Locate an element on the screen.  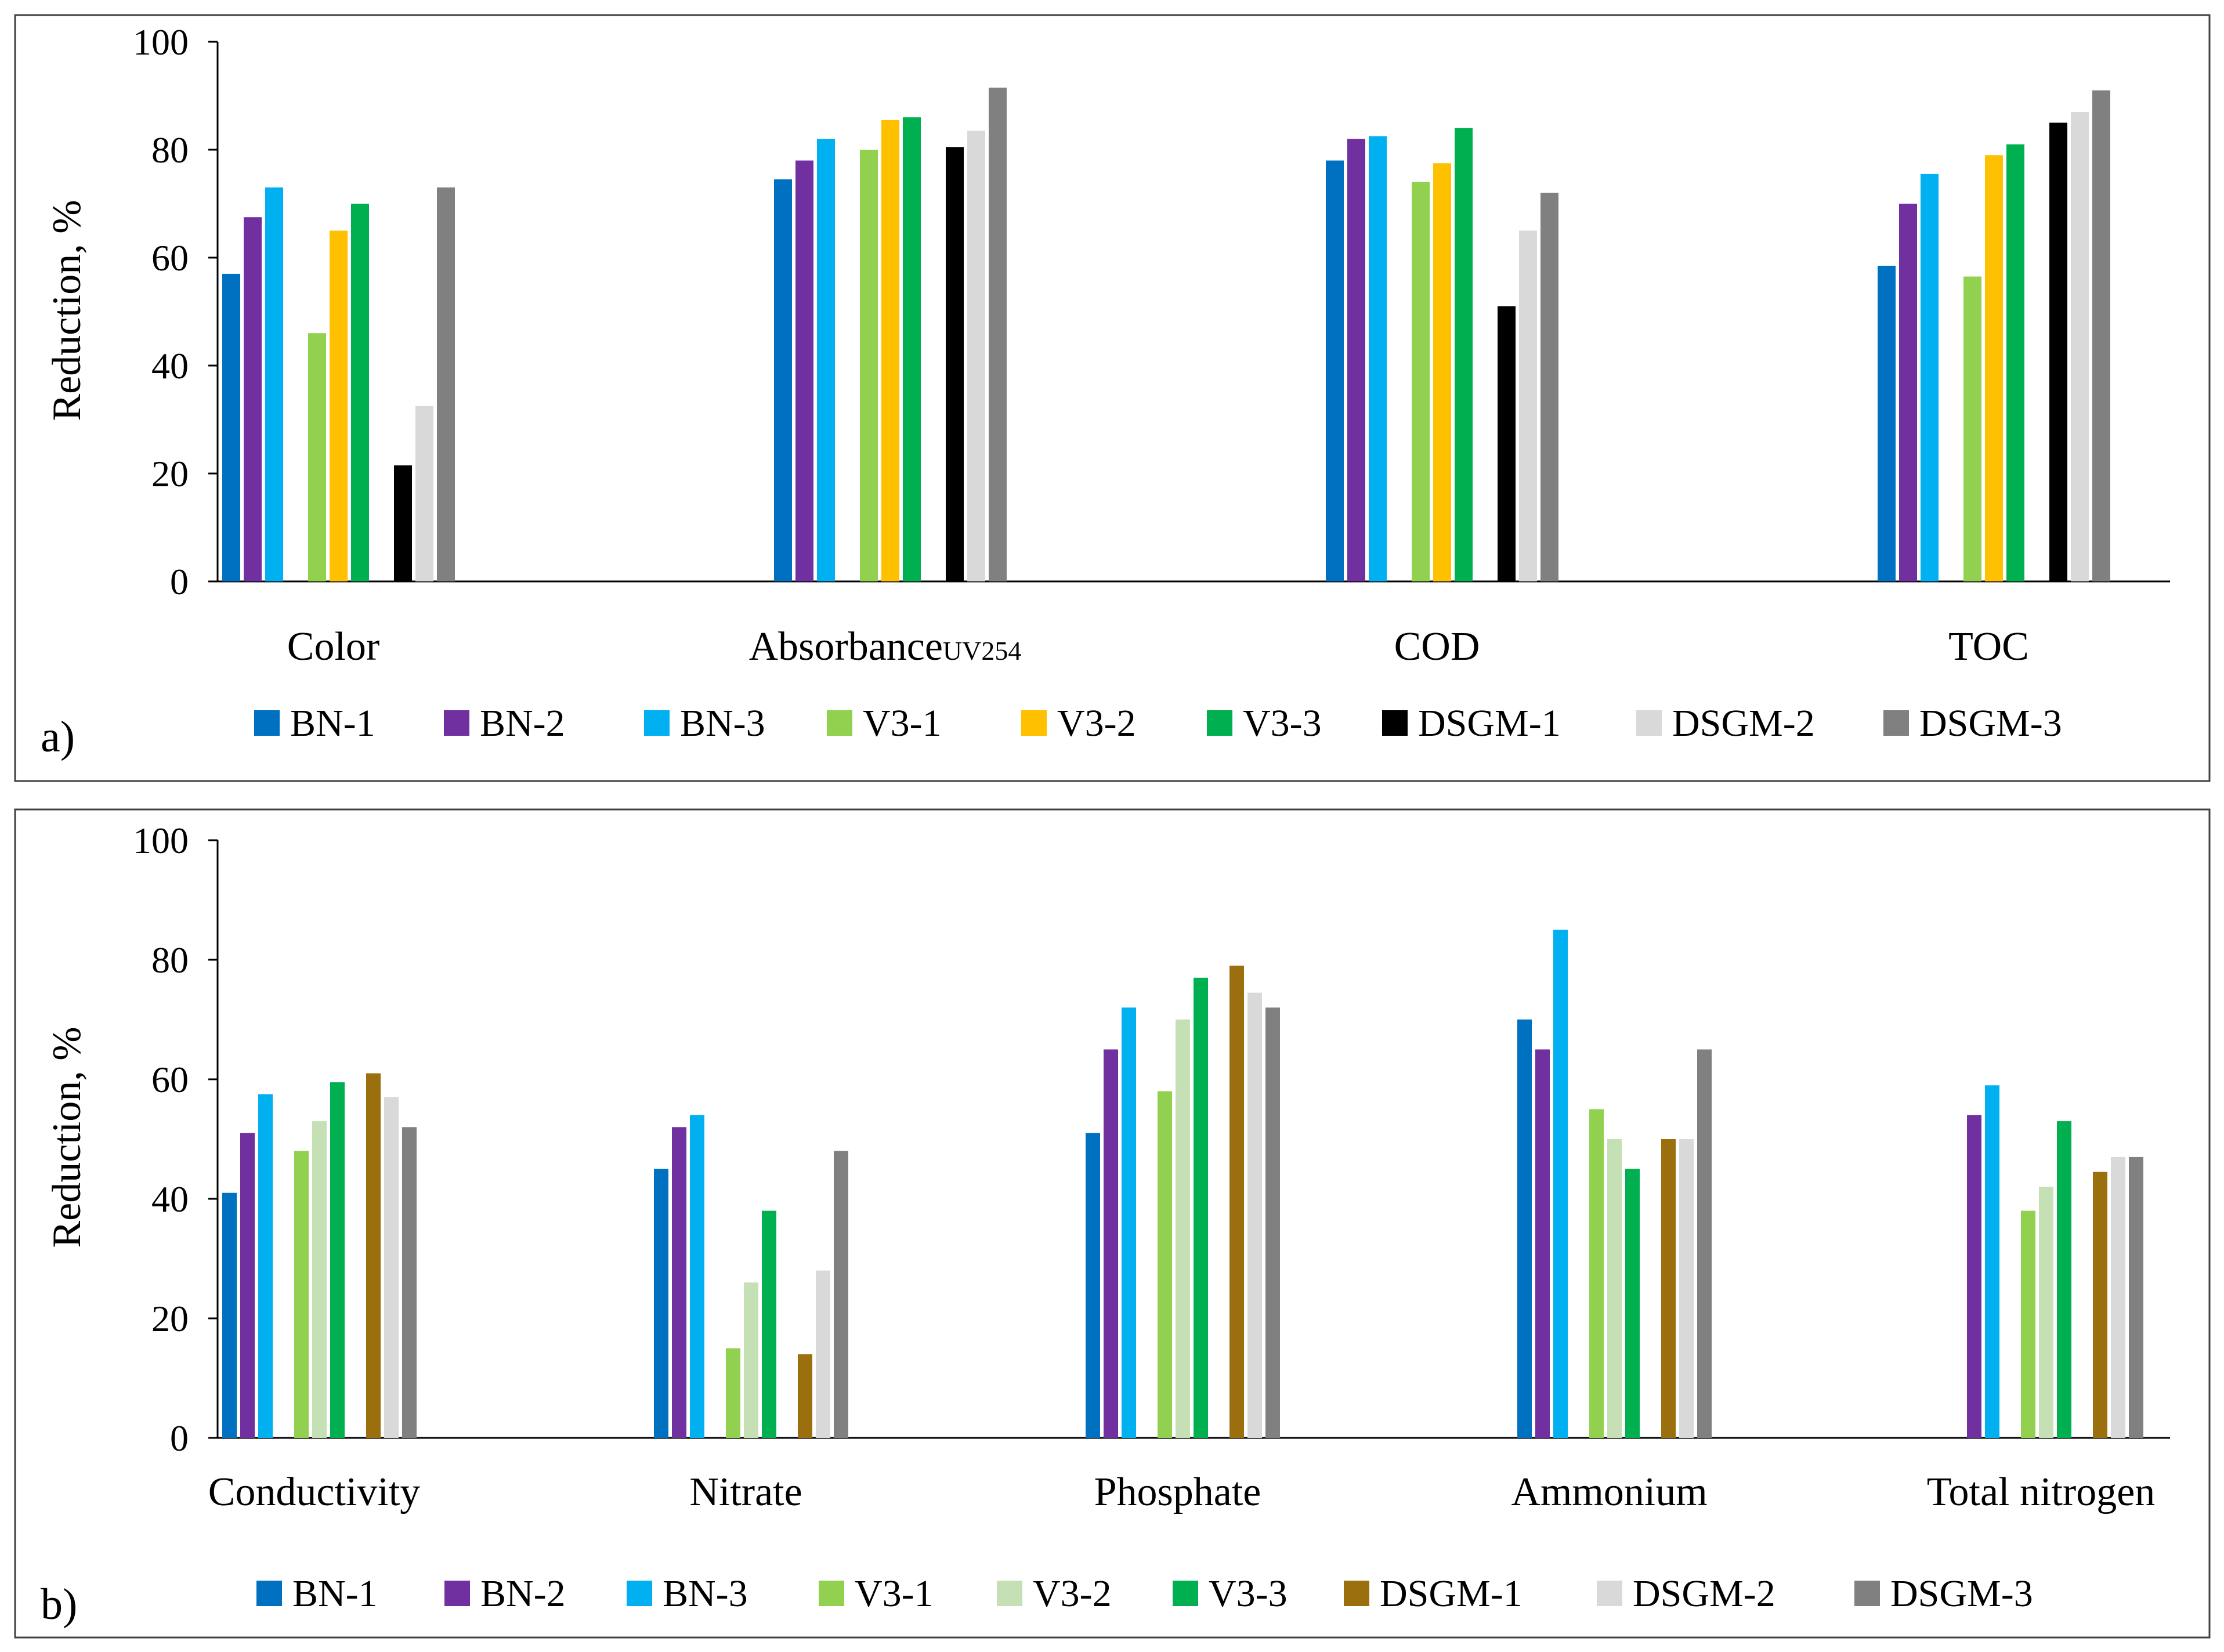
bar-DSGM-3-nitrate is located at coordinates (841, 1294).